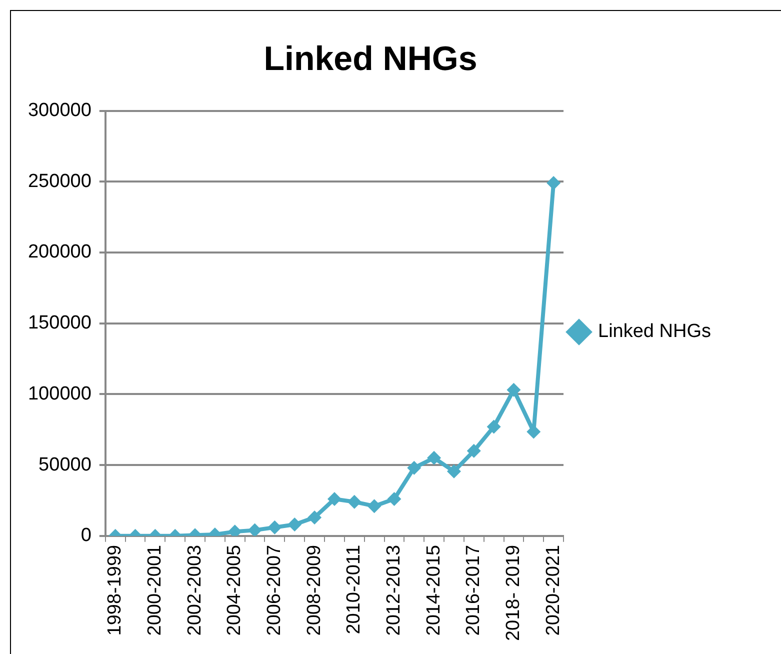  What do you see at coordinates (513, 593) in the screenshot?
I see `x-tick-label: 2018- 2019` at bounding box center [513, 593].